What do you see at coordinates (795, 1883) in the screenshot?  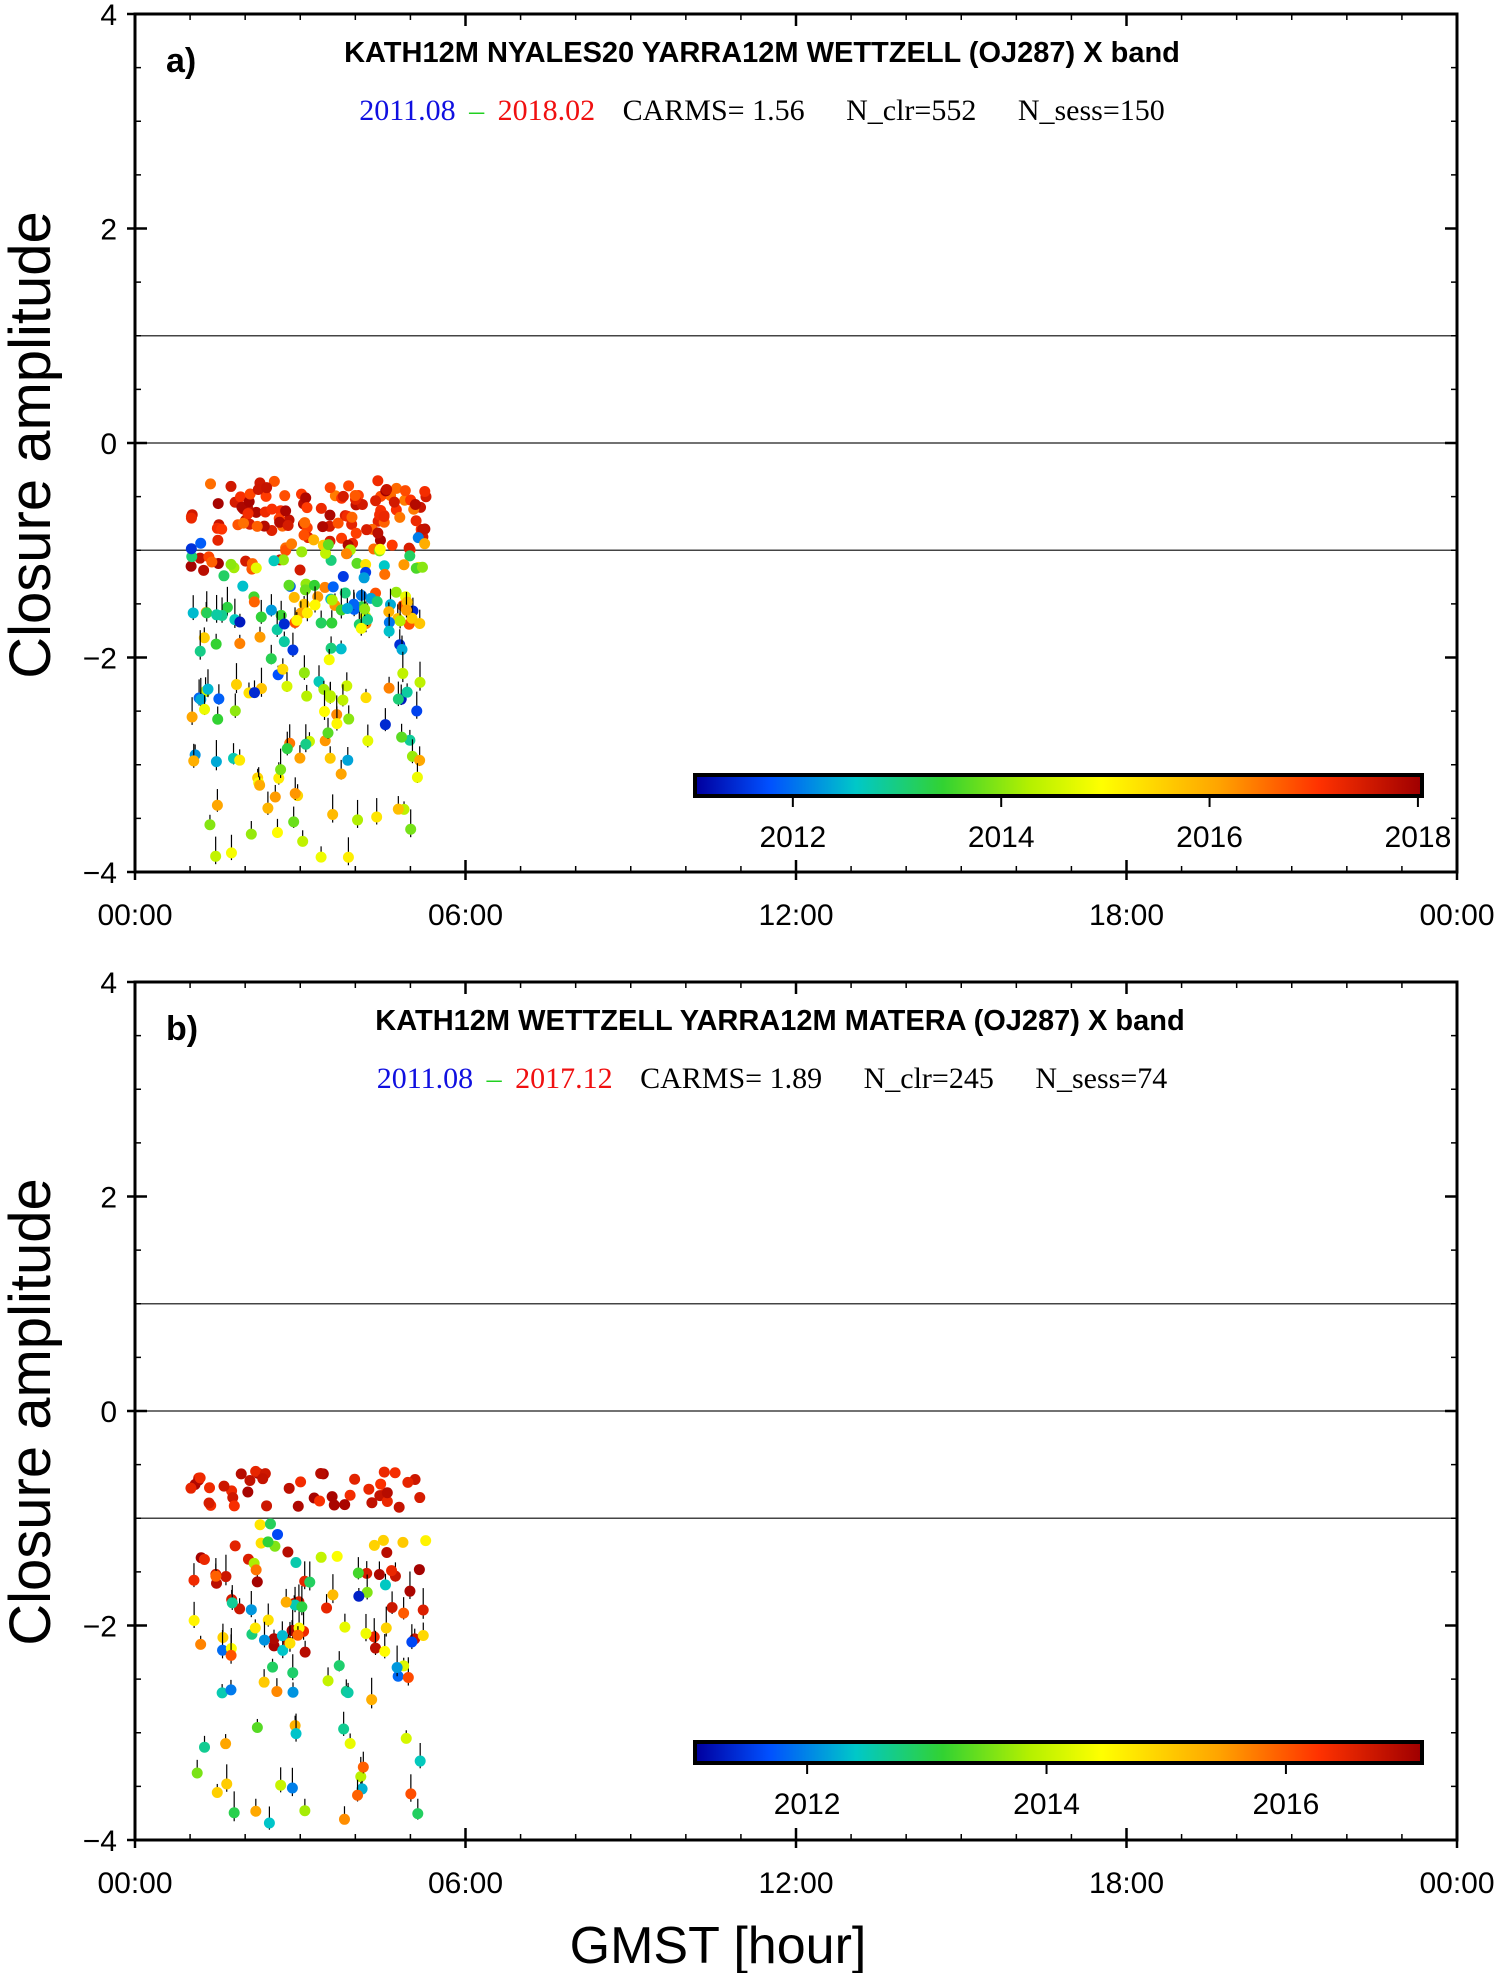 I see `x-tick-label: 12:00` at bounding box center [795, 1883].